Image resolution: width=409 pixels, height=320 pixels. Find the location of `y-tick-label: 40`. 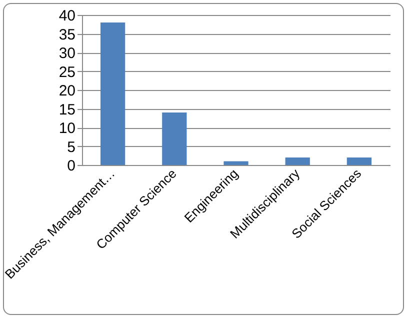

y-tick-label: 40 is located at coordinates (67, 16).